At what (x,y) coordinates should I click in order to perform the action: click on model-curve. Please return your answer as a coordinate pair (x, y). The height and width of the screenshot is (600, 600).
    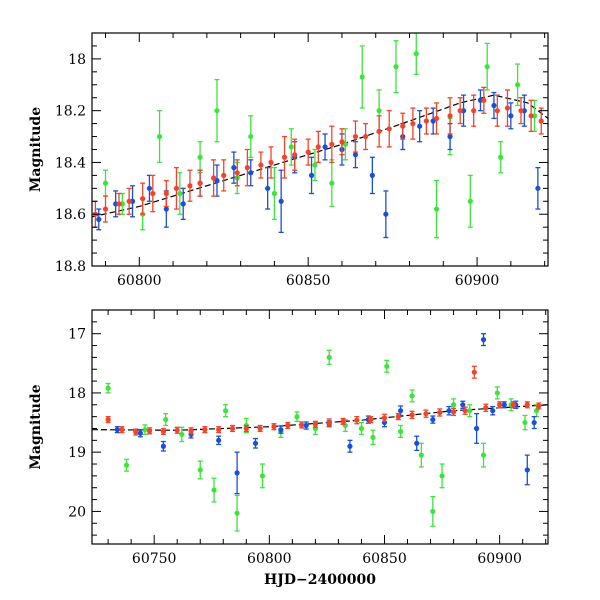
    Looking at the image, I should click on (320, 417).